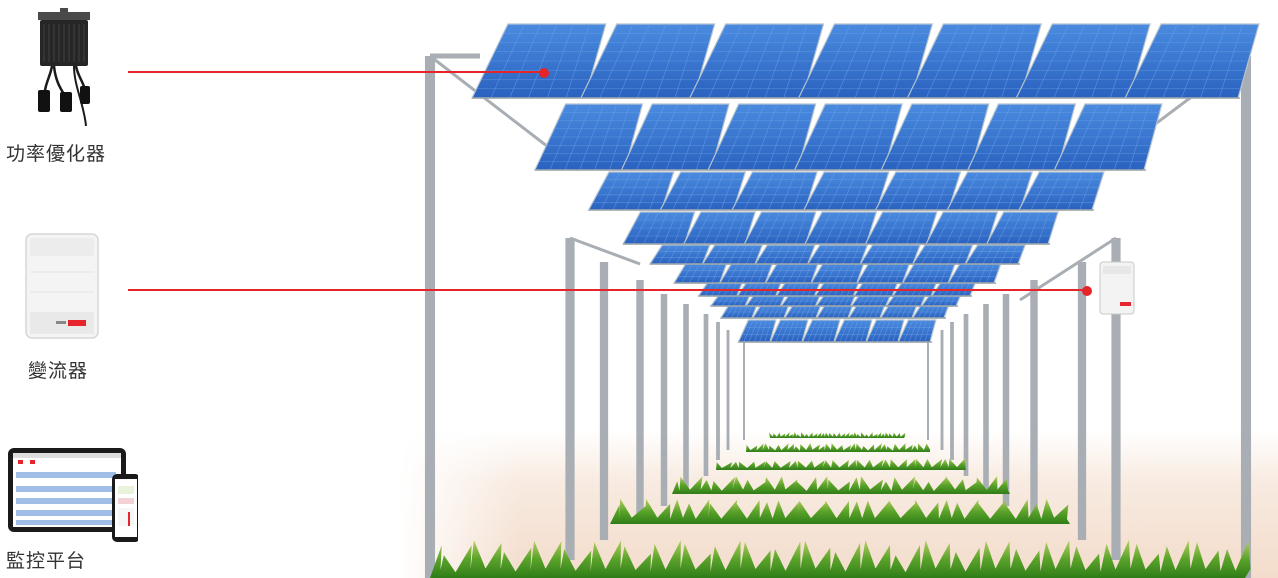 The height and width of the screenshot is (578, 1278). What do you see at coordinates (62, 286) in the screenshot?
I see `inverter-icon` at bounding box center [62, 286].